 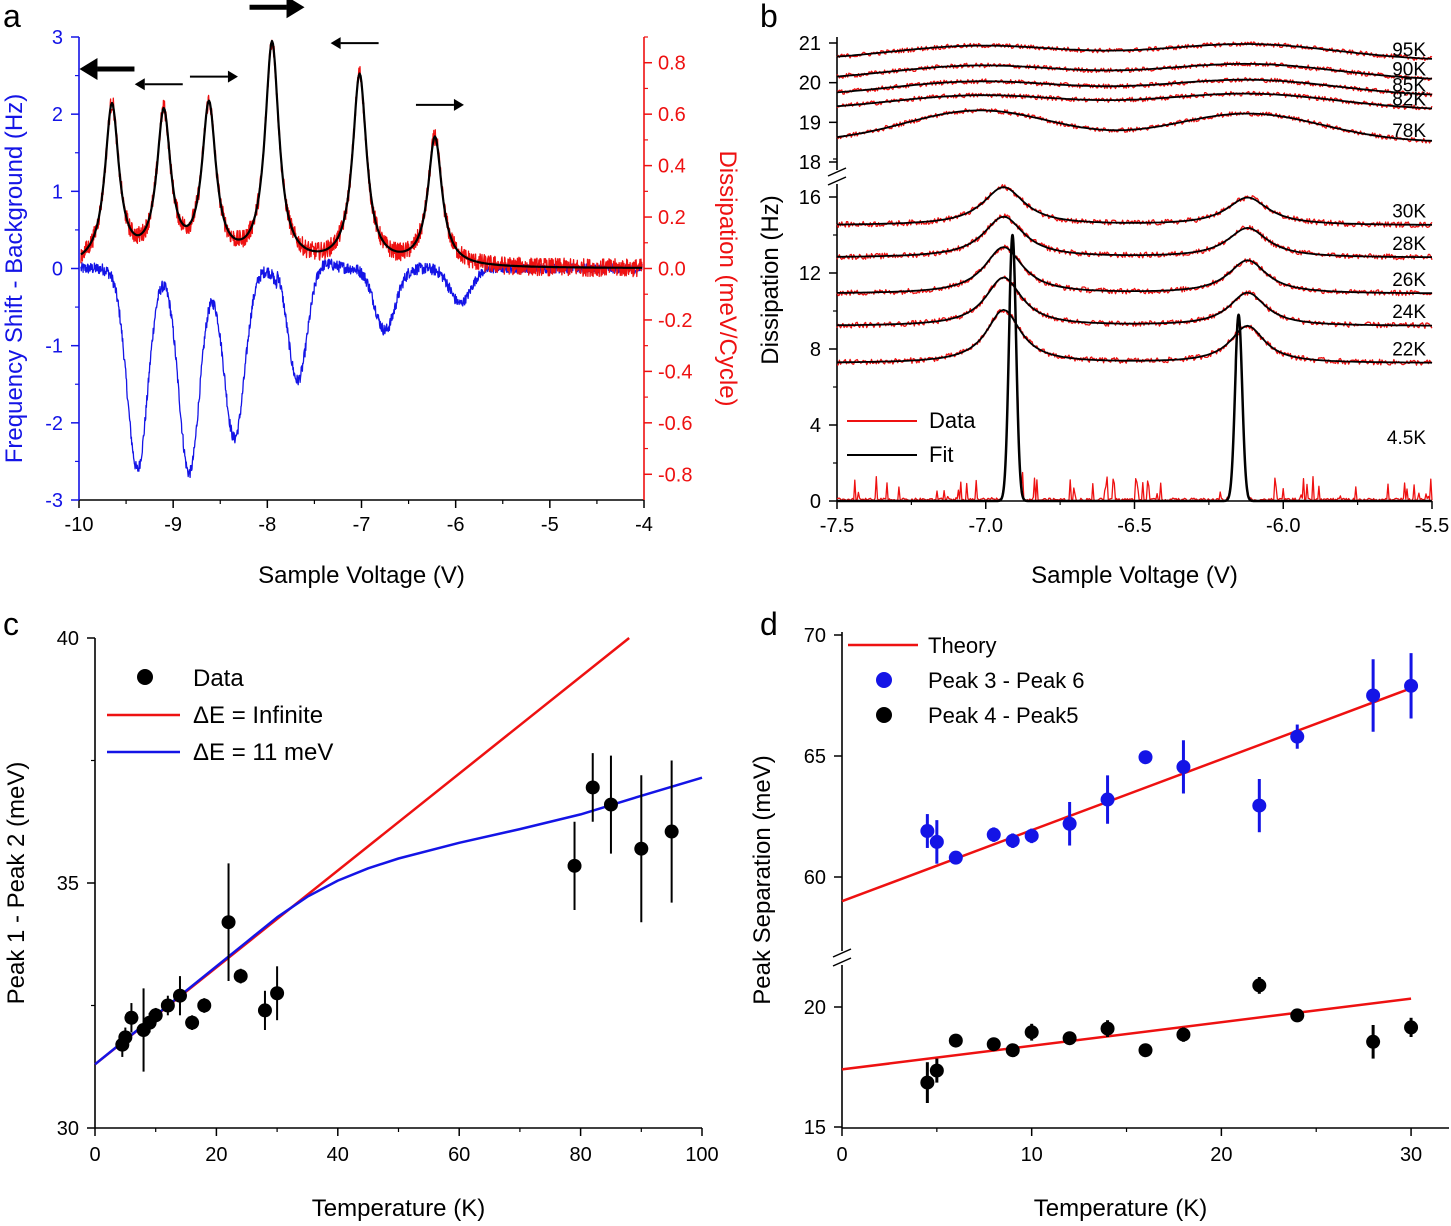 What do you see at coordinates (1134, 302) in the screenshot?
I see `data-trace-24K` at bounding box center [1134, 302].